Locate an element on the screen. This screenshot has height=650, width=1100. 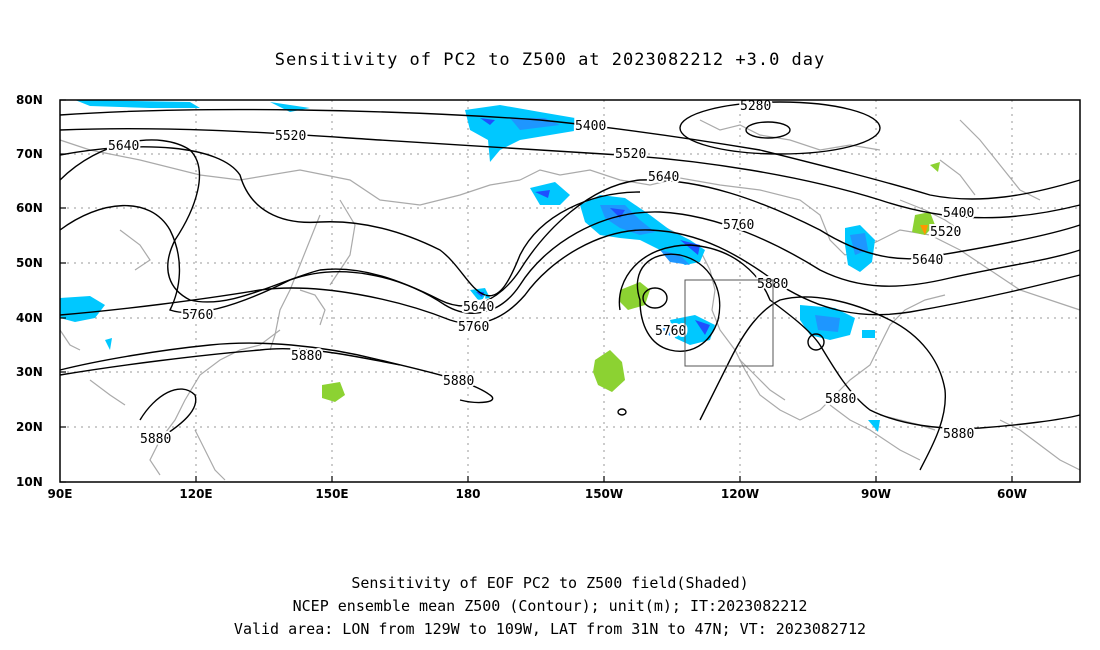
lon-label: 180 is located at coordinates (467, 494).